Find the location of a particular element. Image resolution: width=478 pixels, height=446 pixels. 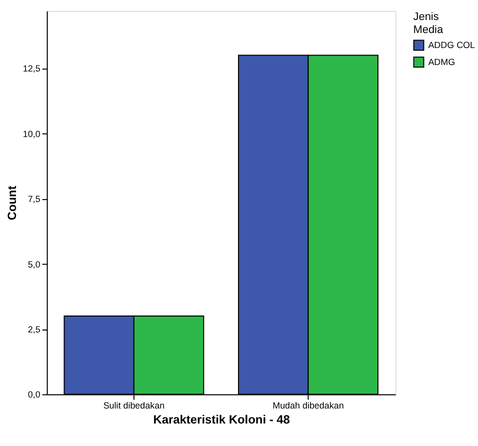

legend-label: ADMG is located at coordinates (442, 62).